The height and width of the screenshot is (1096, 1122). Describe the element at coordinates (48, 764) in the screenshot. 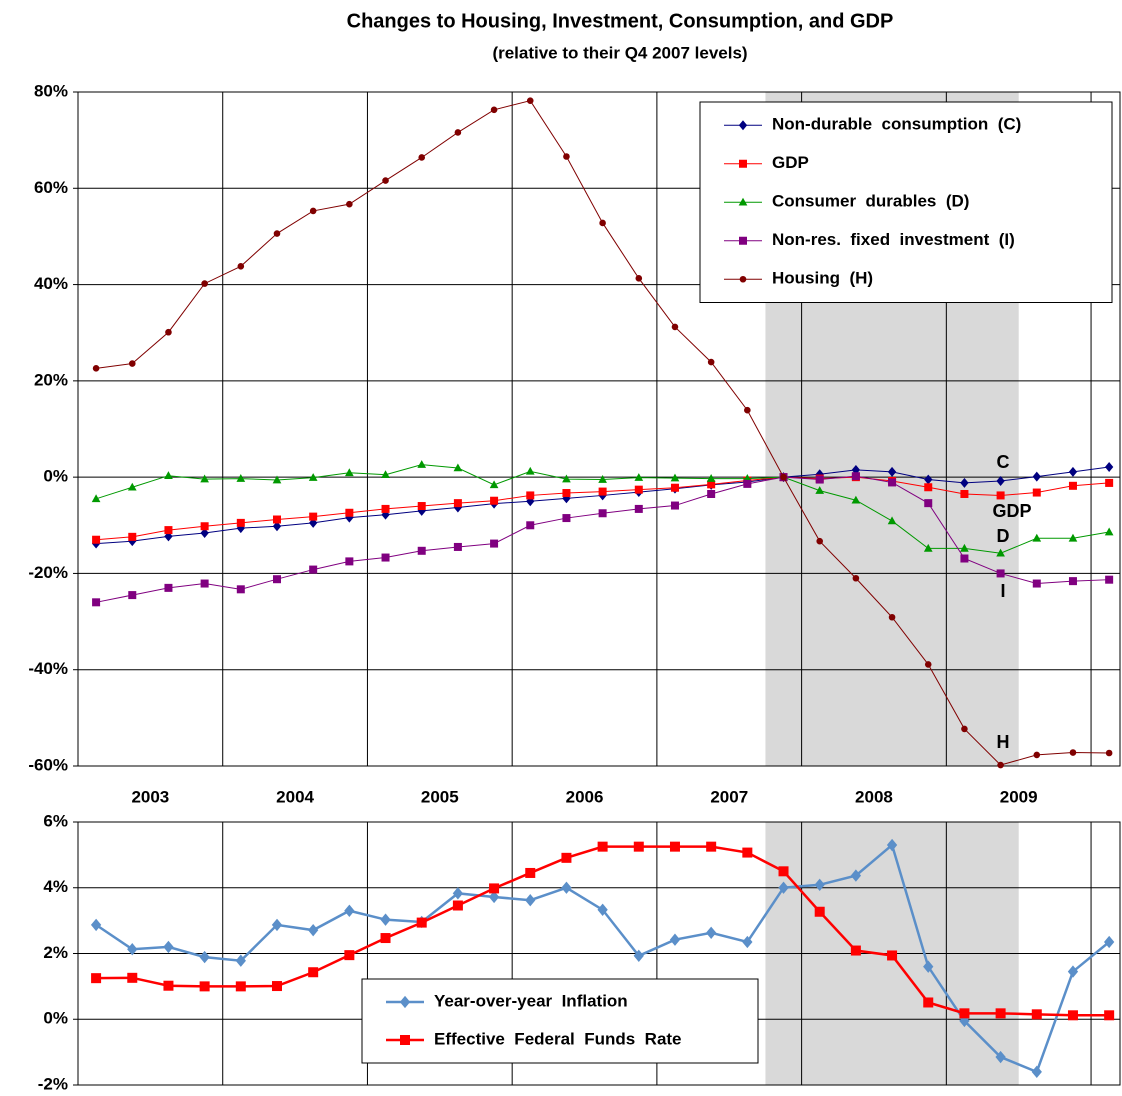

I see `y-tick-label: -60%` at that location.